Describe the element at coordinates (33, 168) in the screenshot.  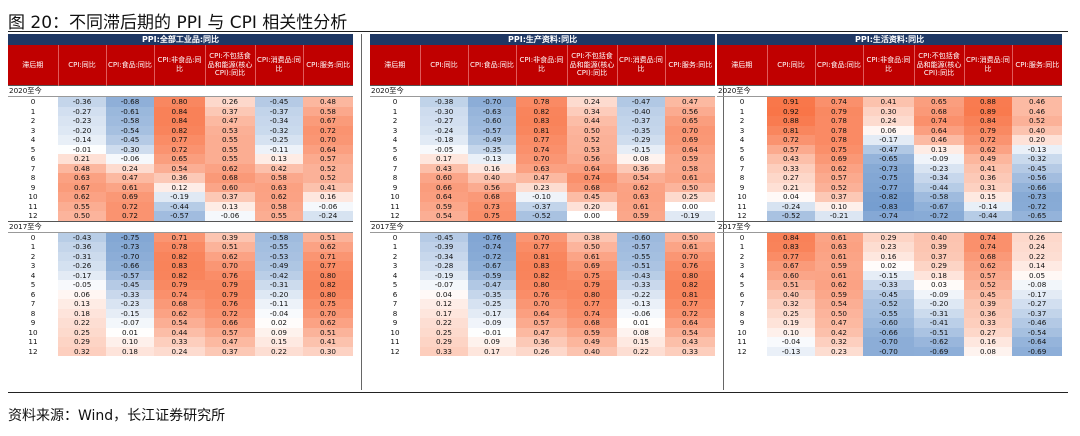
I see `lag-cell: 7` at that location.